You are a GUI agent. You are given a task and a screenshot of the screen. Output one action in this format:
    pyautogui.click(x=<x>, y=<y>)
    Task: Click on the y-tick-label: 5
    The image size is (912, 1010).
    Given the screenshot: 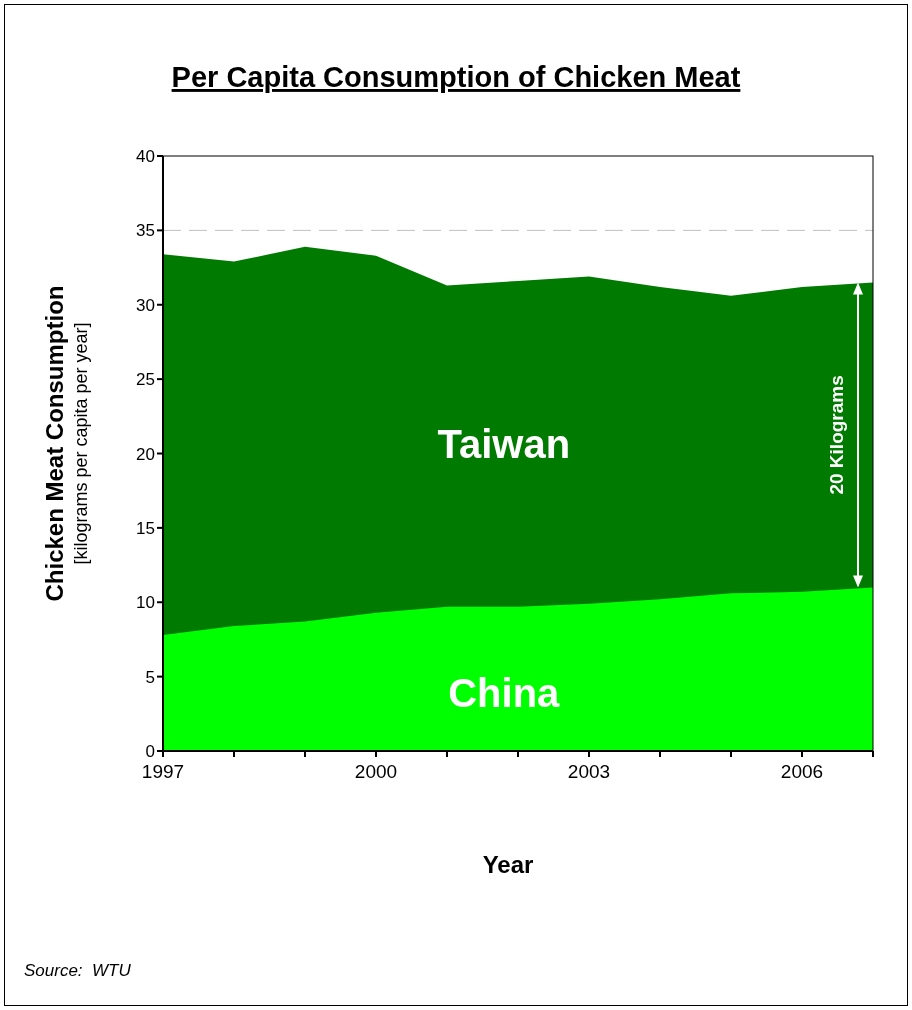 What is the action you would take?
    pyautogui.click(x=150, y=677)
    